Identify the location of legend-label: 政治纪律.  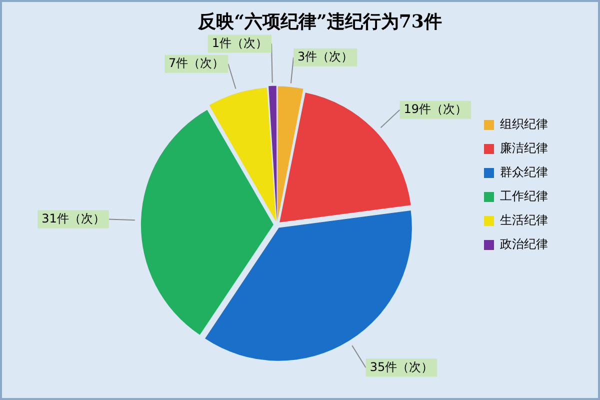
(524, 244).